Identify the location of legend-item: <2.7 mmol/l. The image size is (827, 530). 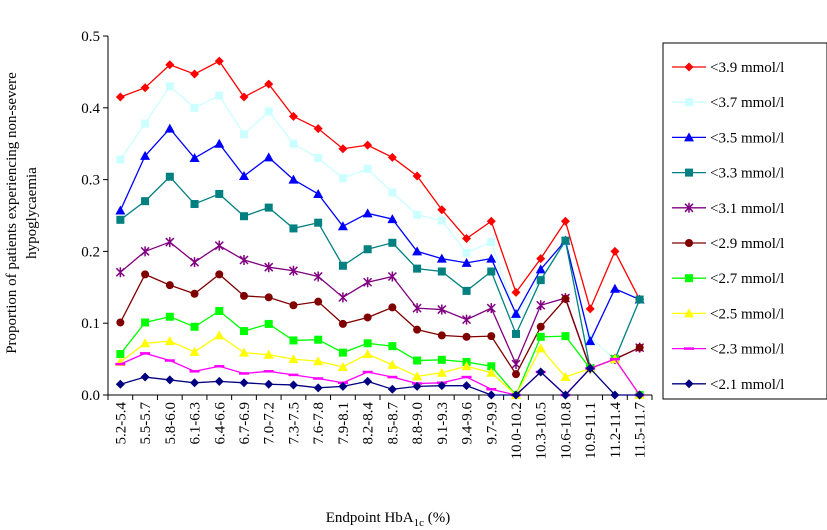
(728, 279).